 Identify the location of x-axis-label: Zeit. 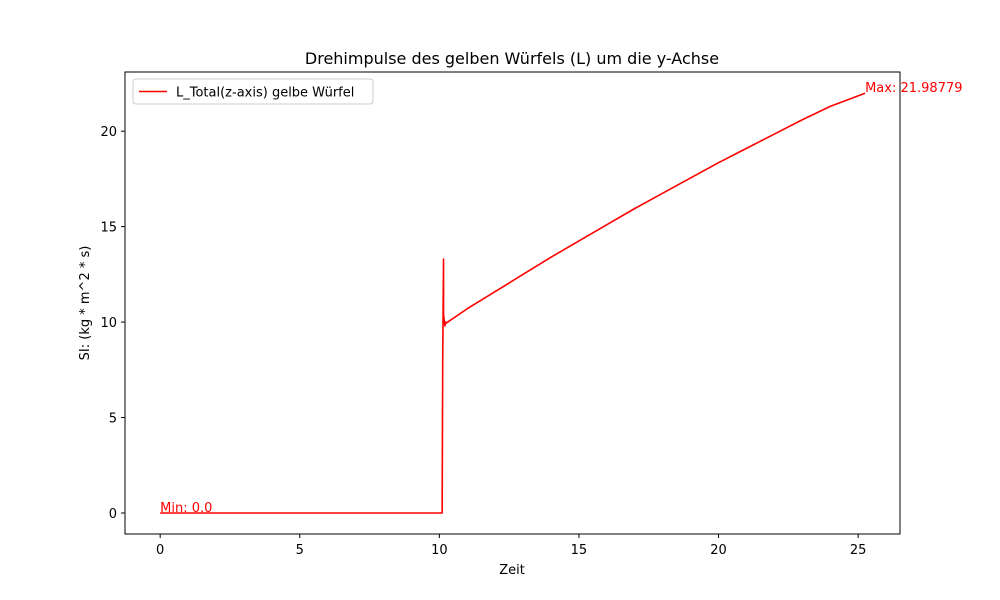
(512, 570).